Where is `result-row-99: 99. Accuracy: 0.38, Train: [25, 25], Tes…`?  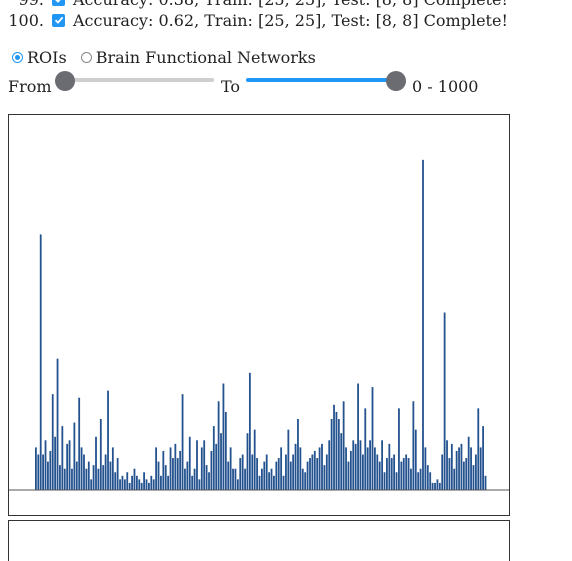 result-row-99: 99. Accuracy: 0.38, Train: [25, 25], Tes… is located at coordinates (254, 5).